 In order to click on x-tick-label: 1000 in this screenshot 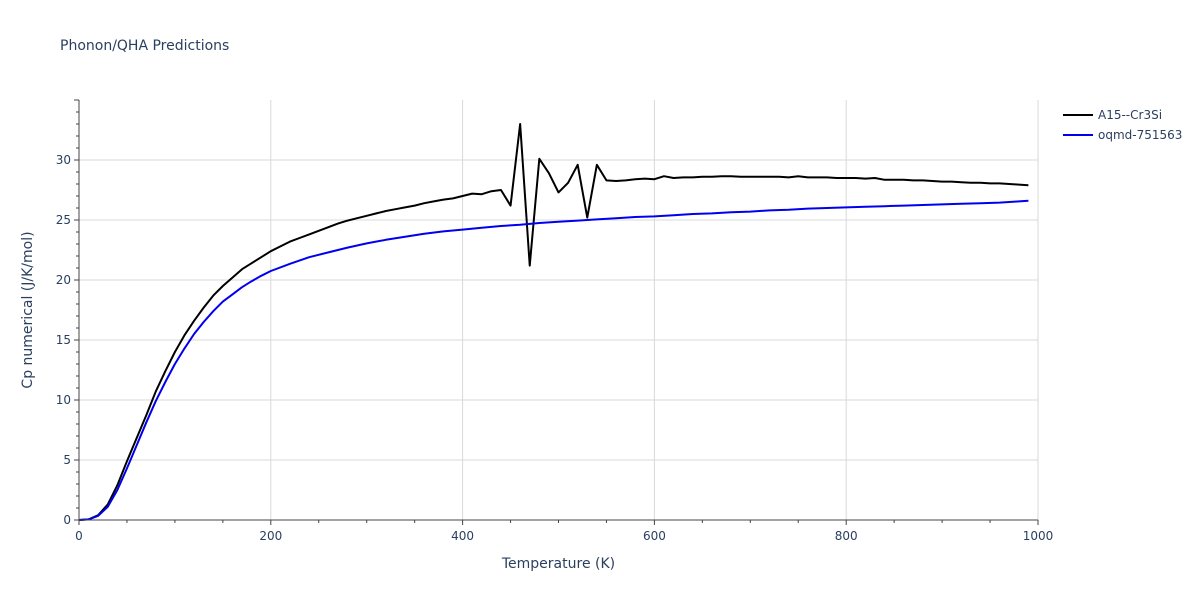, I will do `click(1038, 536)`.